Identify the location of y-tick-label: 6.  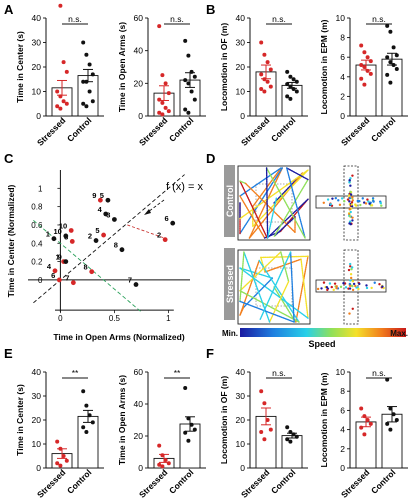
(342, 410).